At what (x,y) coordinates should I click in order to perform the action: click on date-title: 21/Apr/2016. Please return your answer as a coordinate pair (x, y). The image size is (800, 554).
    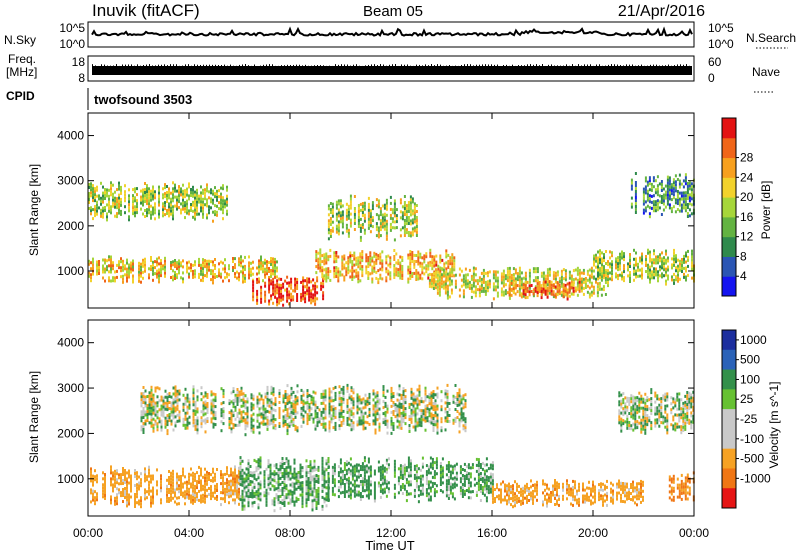
    Looking at the image, I should click on (661, 11).